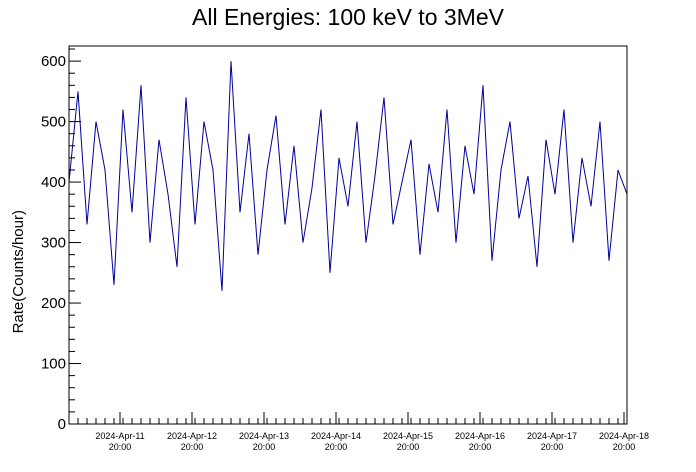  What do you see at coordinates (624, 436) in the screenshot?
I see `x-tick-label-date: 2024-Apr-18` at bounding box center [624, 436].